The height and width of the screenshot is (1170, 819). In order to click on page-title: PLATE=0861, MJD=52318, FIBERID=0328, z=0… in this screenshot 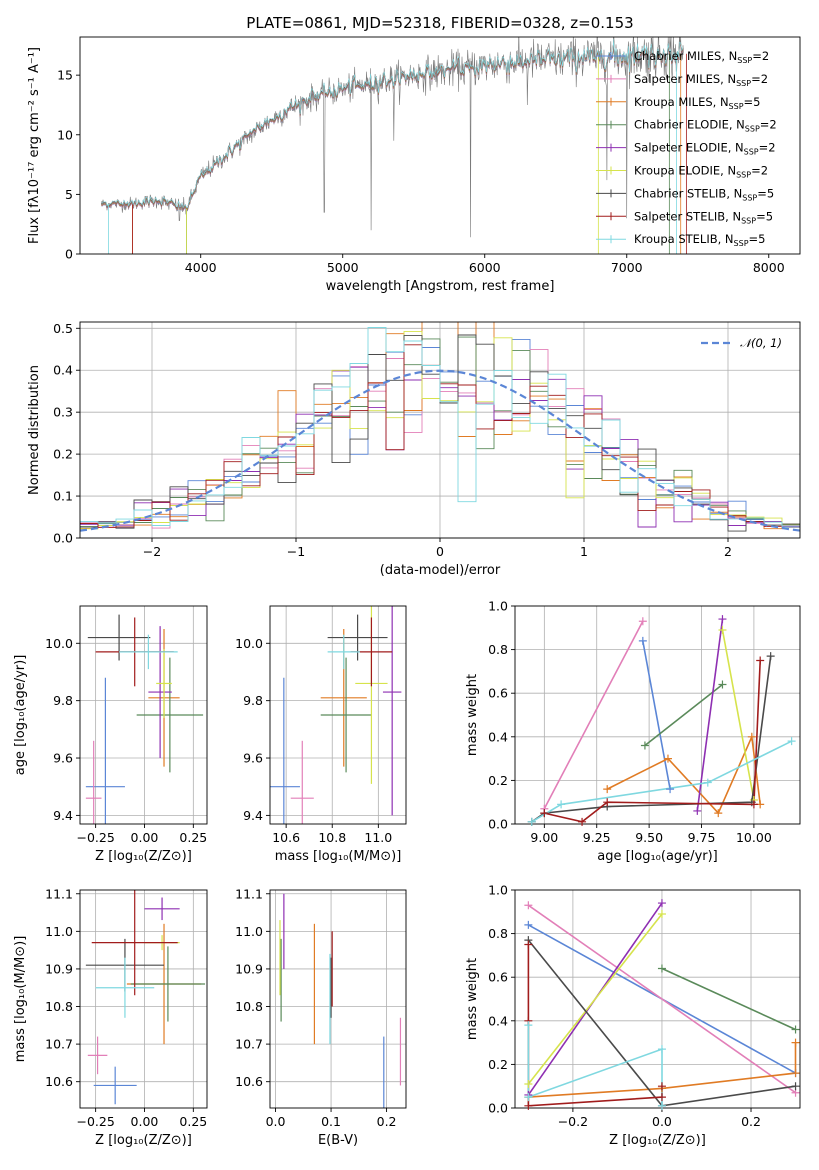, I will do `click(439, 23)`.